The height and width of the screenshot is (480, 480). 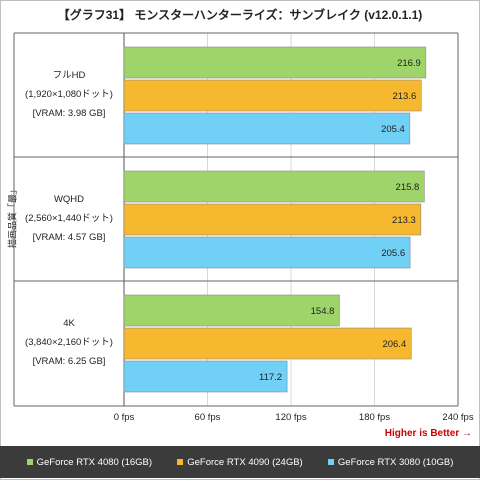 I want to click on bar-value-label: 205.4, so click(x=393, y=129).